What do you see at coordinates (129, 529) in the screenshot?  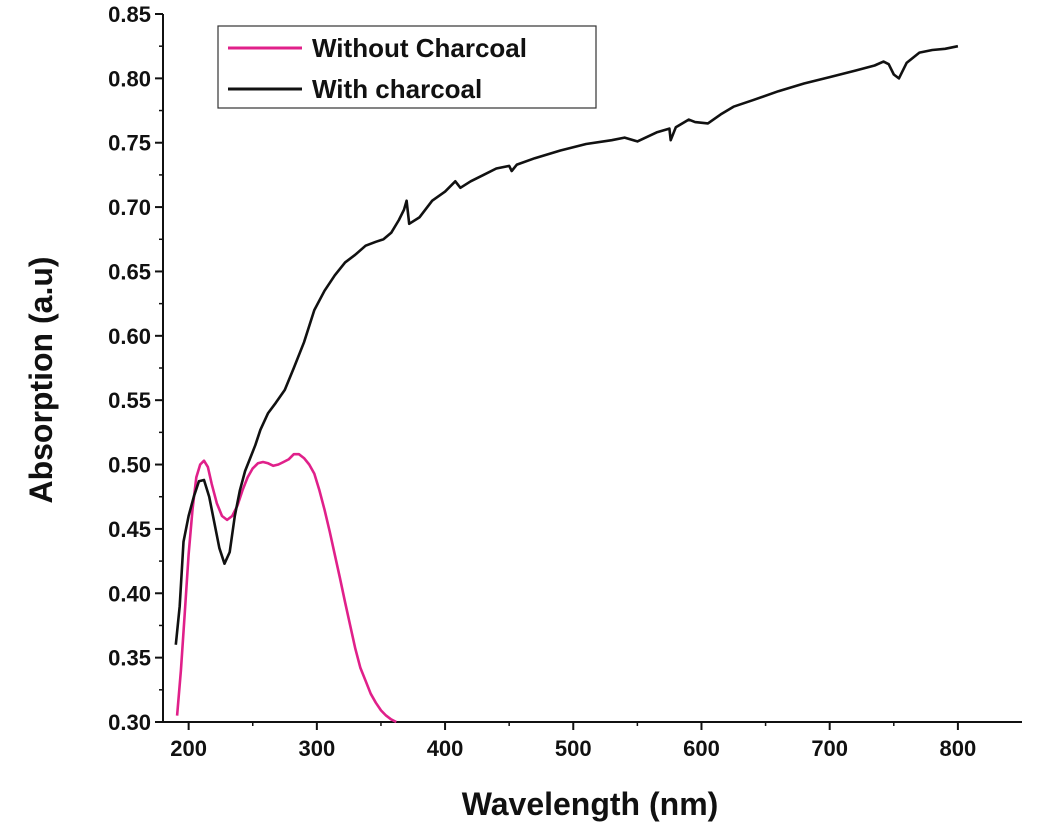 I see `y-tick-label: 0.45` at bounding box center [129, 529].